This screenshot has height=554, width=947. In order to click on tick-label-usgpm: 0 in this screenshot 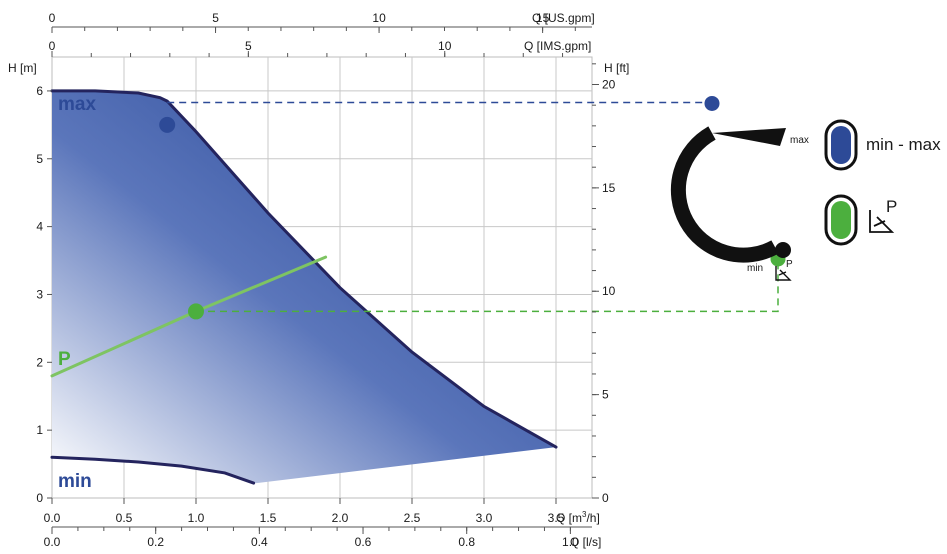, I will do `click(52, 18)`.